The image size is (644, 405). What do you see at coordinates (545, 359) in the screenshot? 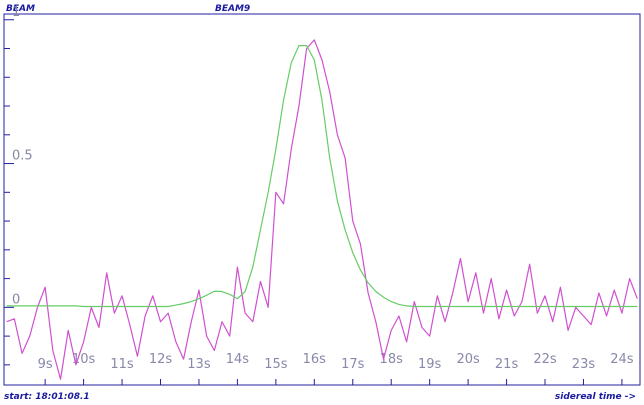
I see `x-tick-label: 22s` at bounding box center [545, 359].